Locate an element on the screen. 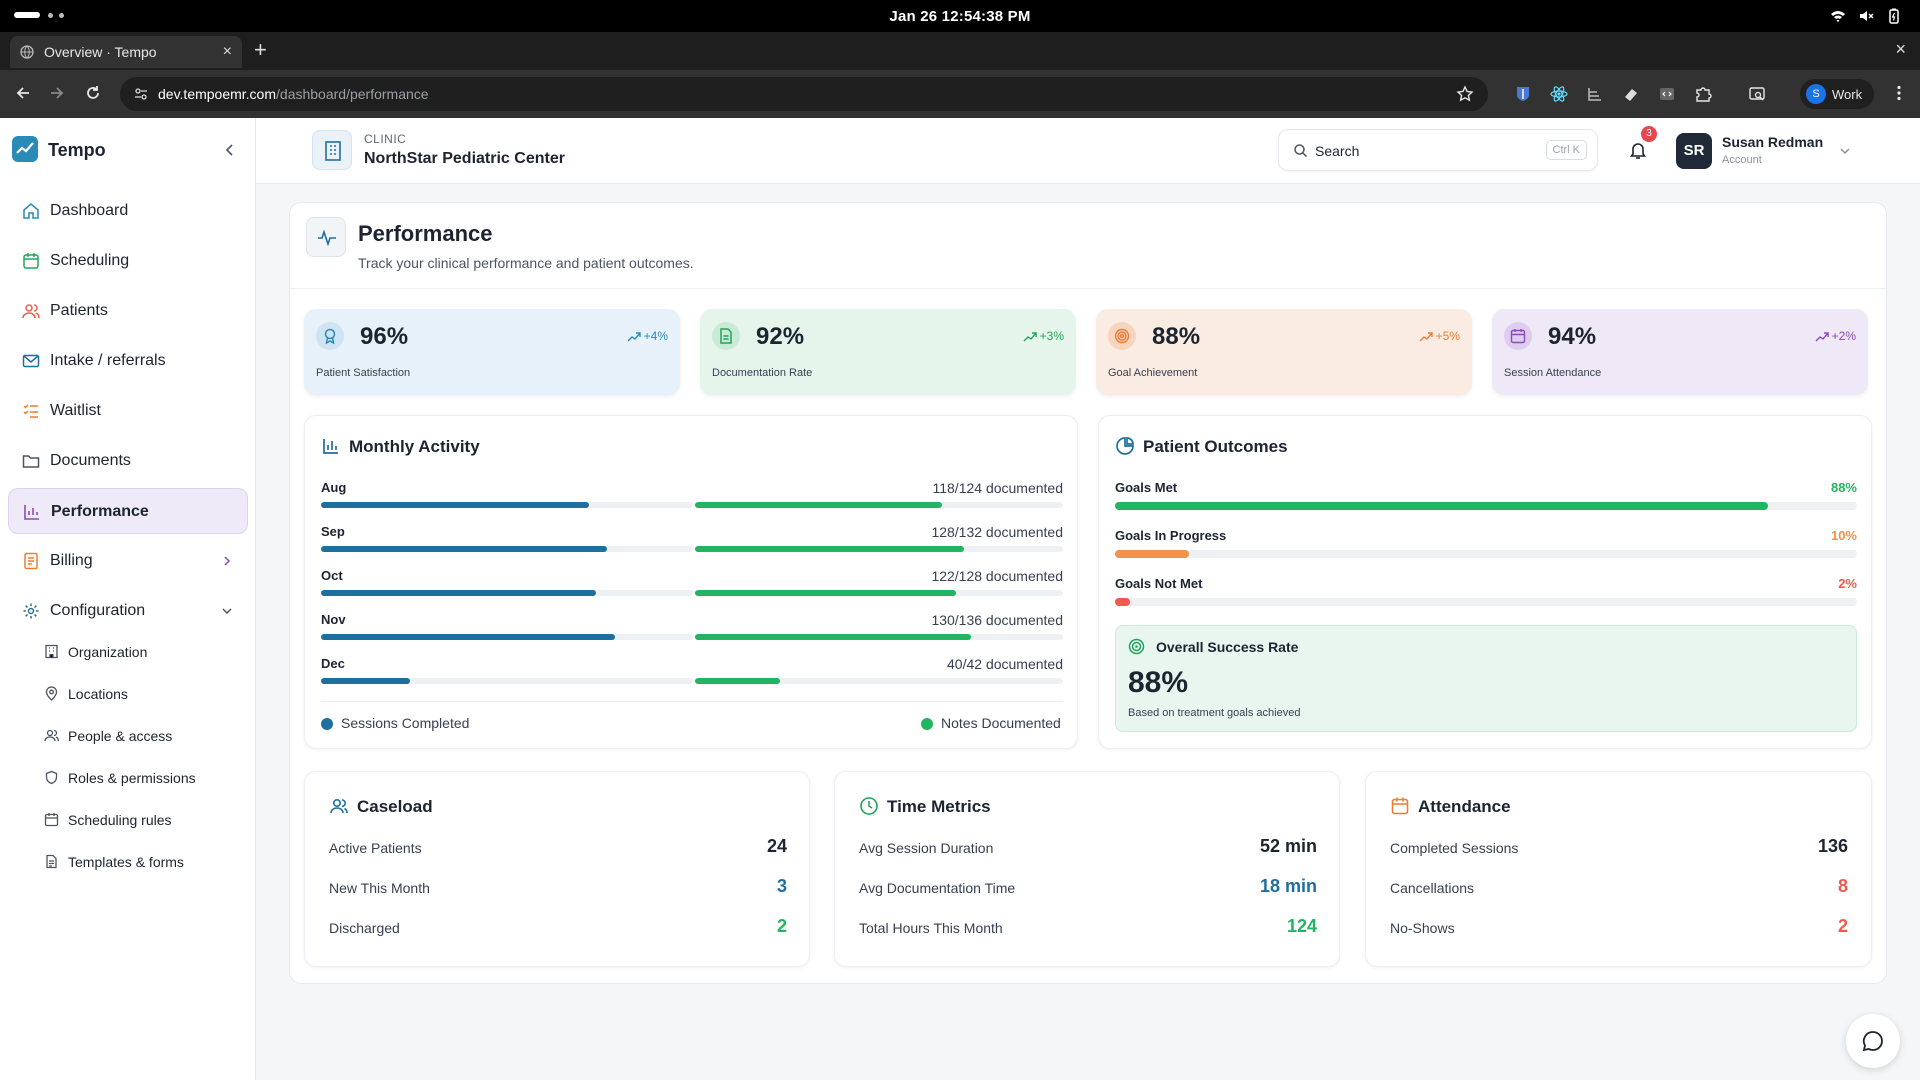 This screenshot has height=1080, width=1920. reload-icon is located at coordinates (93, 93).